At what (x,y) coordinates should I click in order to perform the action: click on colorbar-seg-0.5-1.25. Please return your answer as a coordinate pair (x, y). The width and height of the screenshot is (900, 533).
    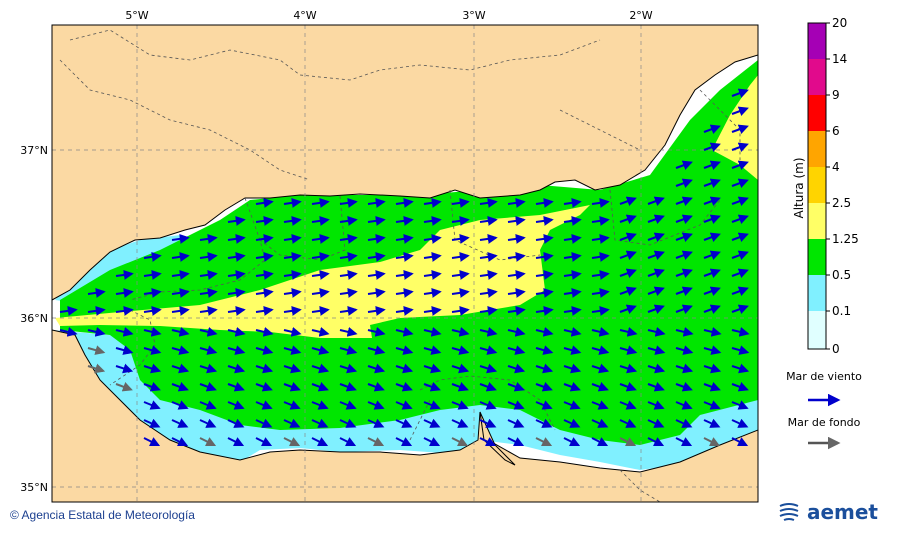
    Looking at the image, I should click on (817, 257).